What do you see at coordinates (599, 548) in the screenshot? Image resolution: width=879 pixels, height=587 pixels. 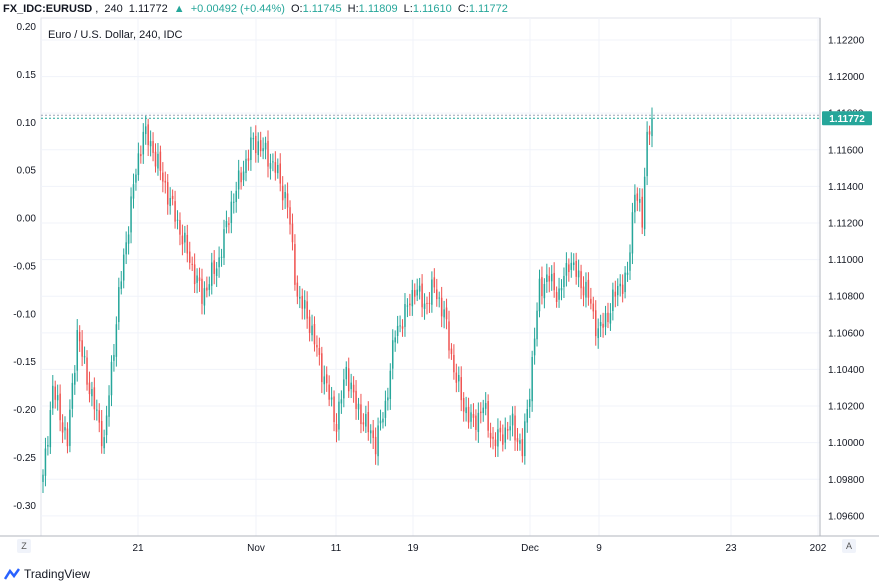 I see `time-tick-label: 9` at bounding box center [599, 548].